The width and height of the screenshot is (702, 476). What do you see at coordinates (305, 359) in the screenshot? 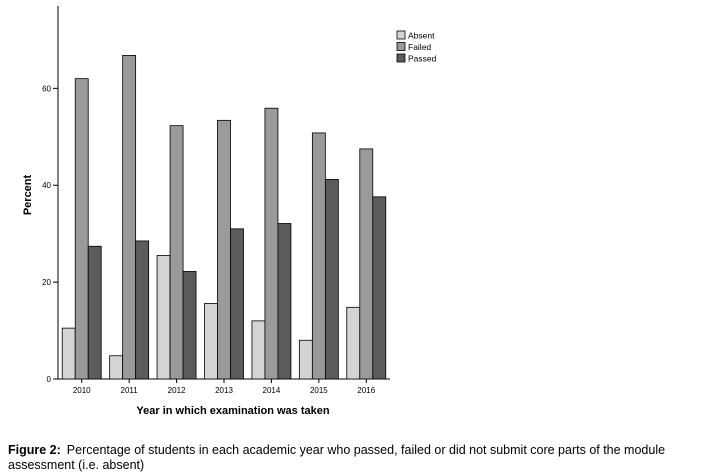
I see `bar-absent-2015` at bounding box center [305, 359].